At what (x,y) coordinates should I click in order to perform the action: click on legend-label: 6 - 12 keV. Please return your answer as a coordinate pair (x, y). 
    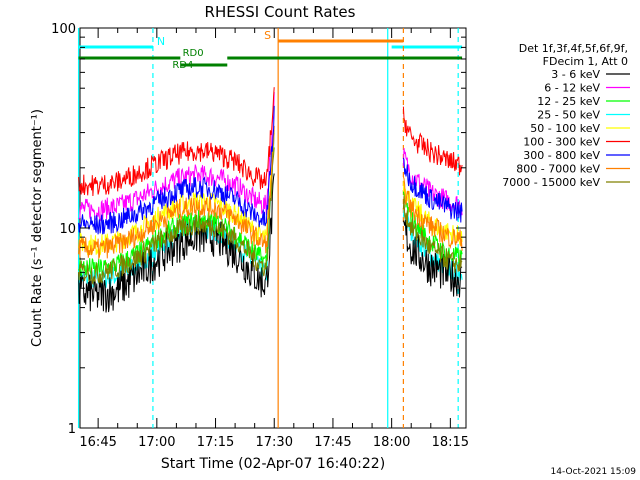
    Looking at the image, I should click on (572, 88).